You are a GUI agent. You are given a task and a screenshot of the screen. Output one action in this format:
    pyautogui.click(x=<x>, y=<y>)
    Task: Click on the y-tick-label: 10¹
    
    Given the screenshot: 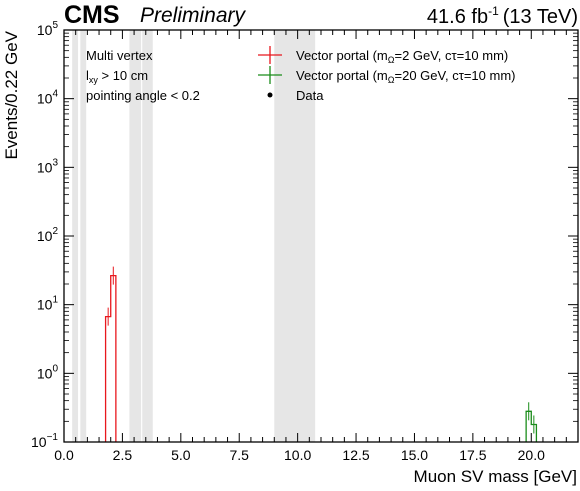 What is the action you would take?
    pyautogui.click(x=48, y=304)
    